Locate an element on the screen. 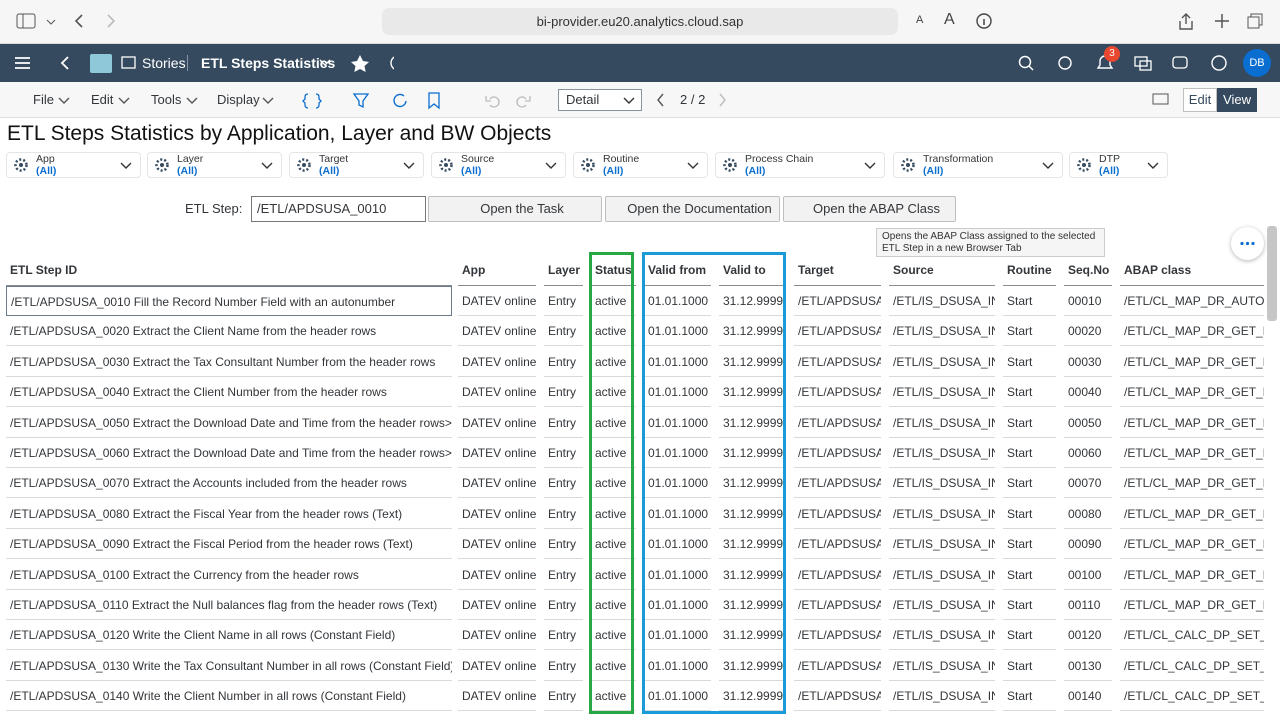 This screenshot has width=1280, height=720. shell-section: Stories is located at coordinates (164, 63).